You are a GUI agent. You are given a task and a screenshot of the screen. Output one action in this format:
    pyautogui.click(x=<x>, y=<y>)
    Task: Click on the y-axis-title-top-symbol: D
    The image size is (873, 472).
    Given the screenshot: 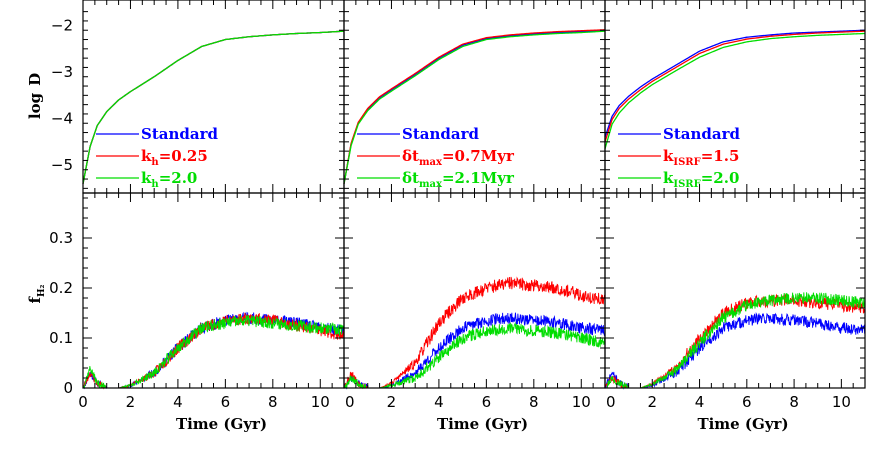 What is the action you would take?
    pyautogui.click(x=35, y=79)
    